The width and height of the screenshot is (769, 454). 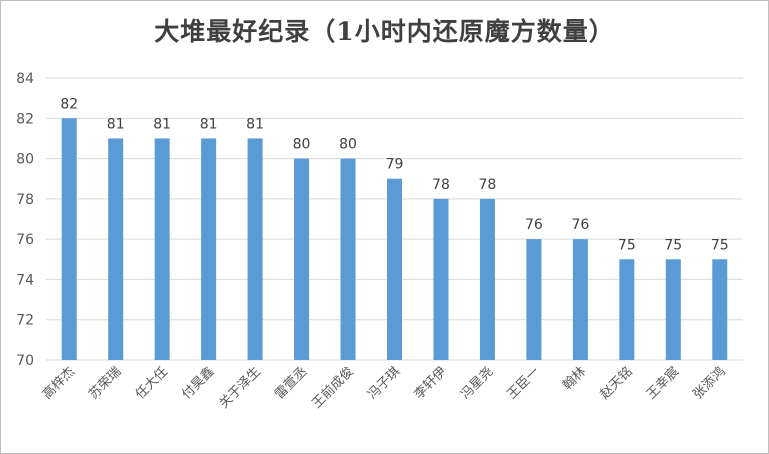 I want to click on bar-王前成俊, so click(x=348, y=259).